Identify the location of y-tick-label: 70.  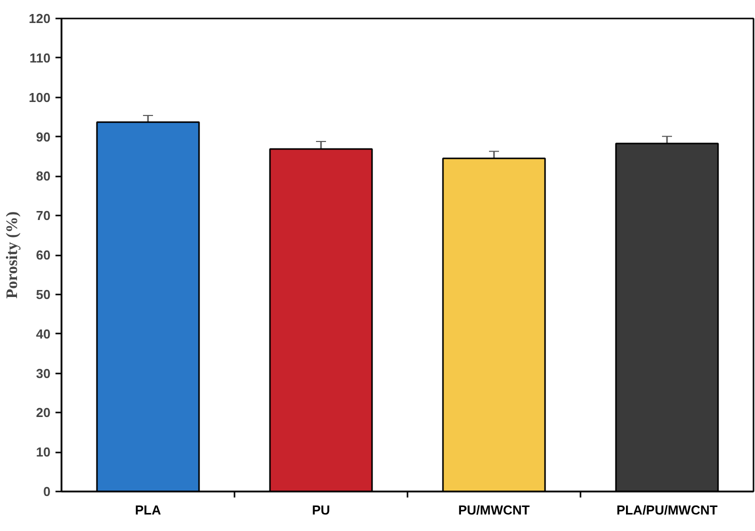
(43, 216).